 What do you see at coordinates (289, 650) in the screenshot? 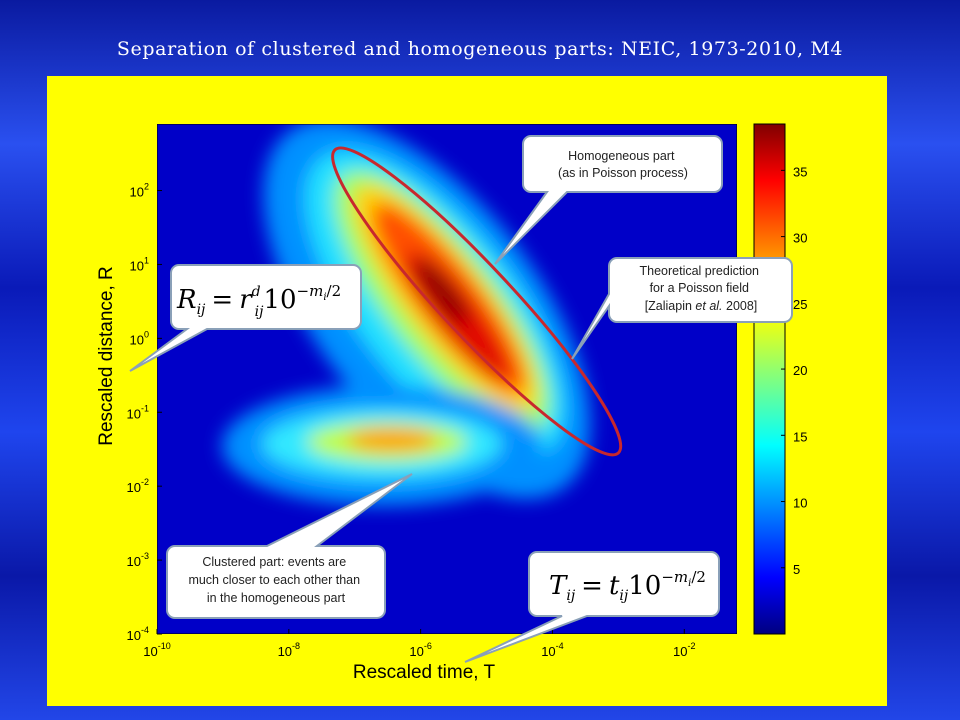
I see `x-tick-label: 10⁻⁸` at bounding box center [289, 650].